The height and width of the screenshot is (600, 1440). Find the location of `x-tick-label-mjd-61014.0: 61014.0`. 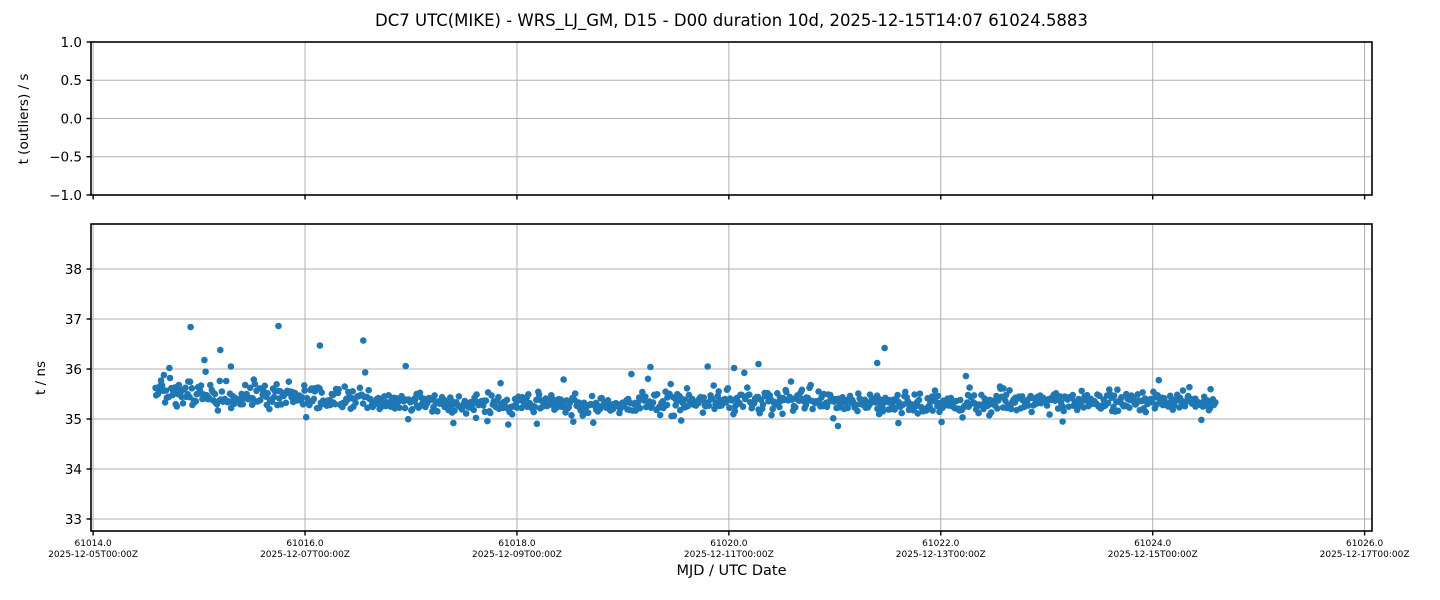

x-tick-label-mjd-61014.0: 61014.0 is located at coordinates (93, 544).